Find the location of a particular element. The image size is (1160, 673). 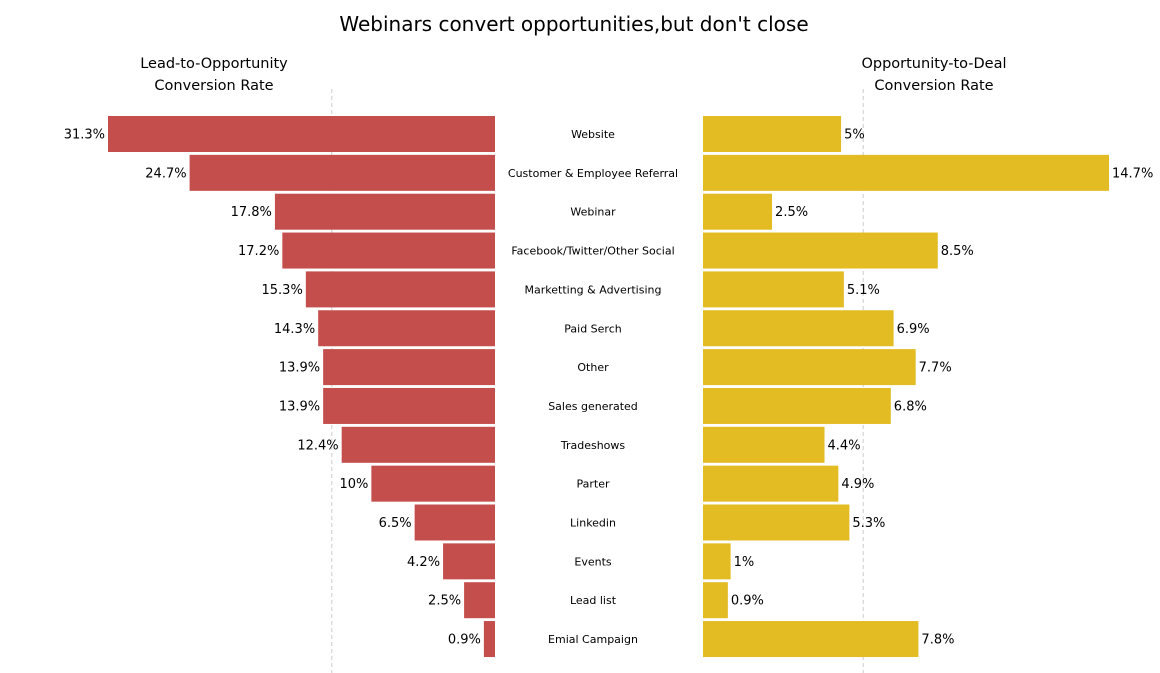

right-bar-value-label: 4.4% is located at coordinates (844, 445).